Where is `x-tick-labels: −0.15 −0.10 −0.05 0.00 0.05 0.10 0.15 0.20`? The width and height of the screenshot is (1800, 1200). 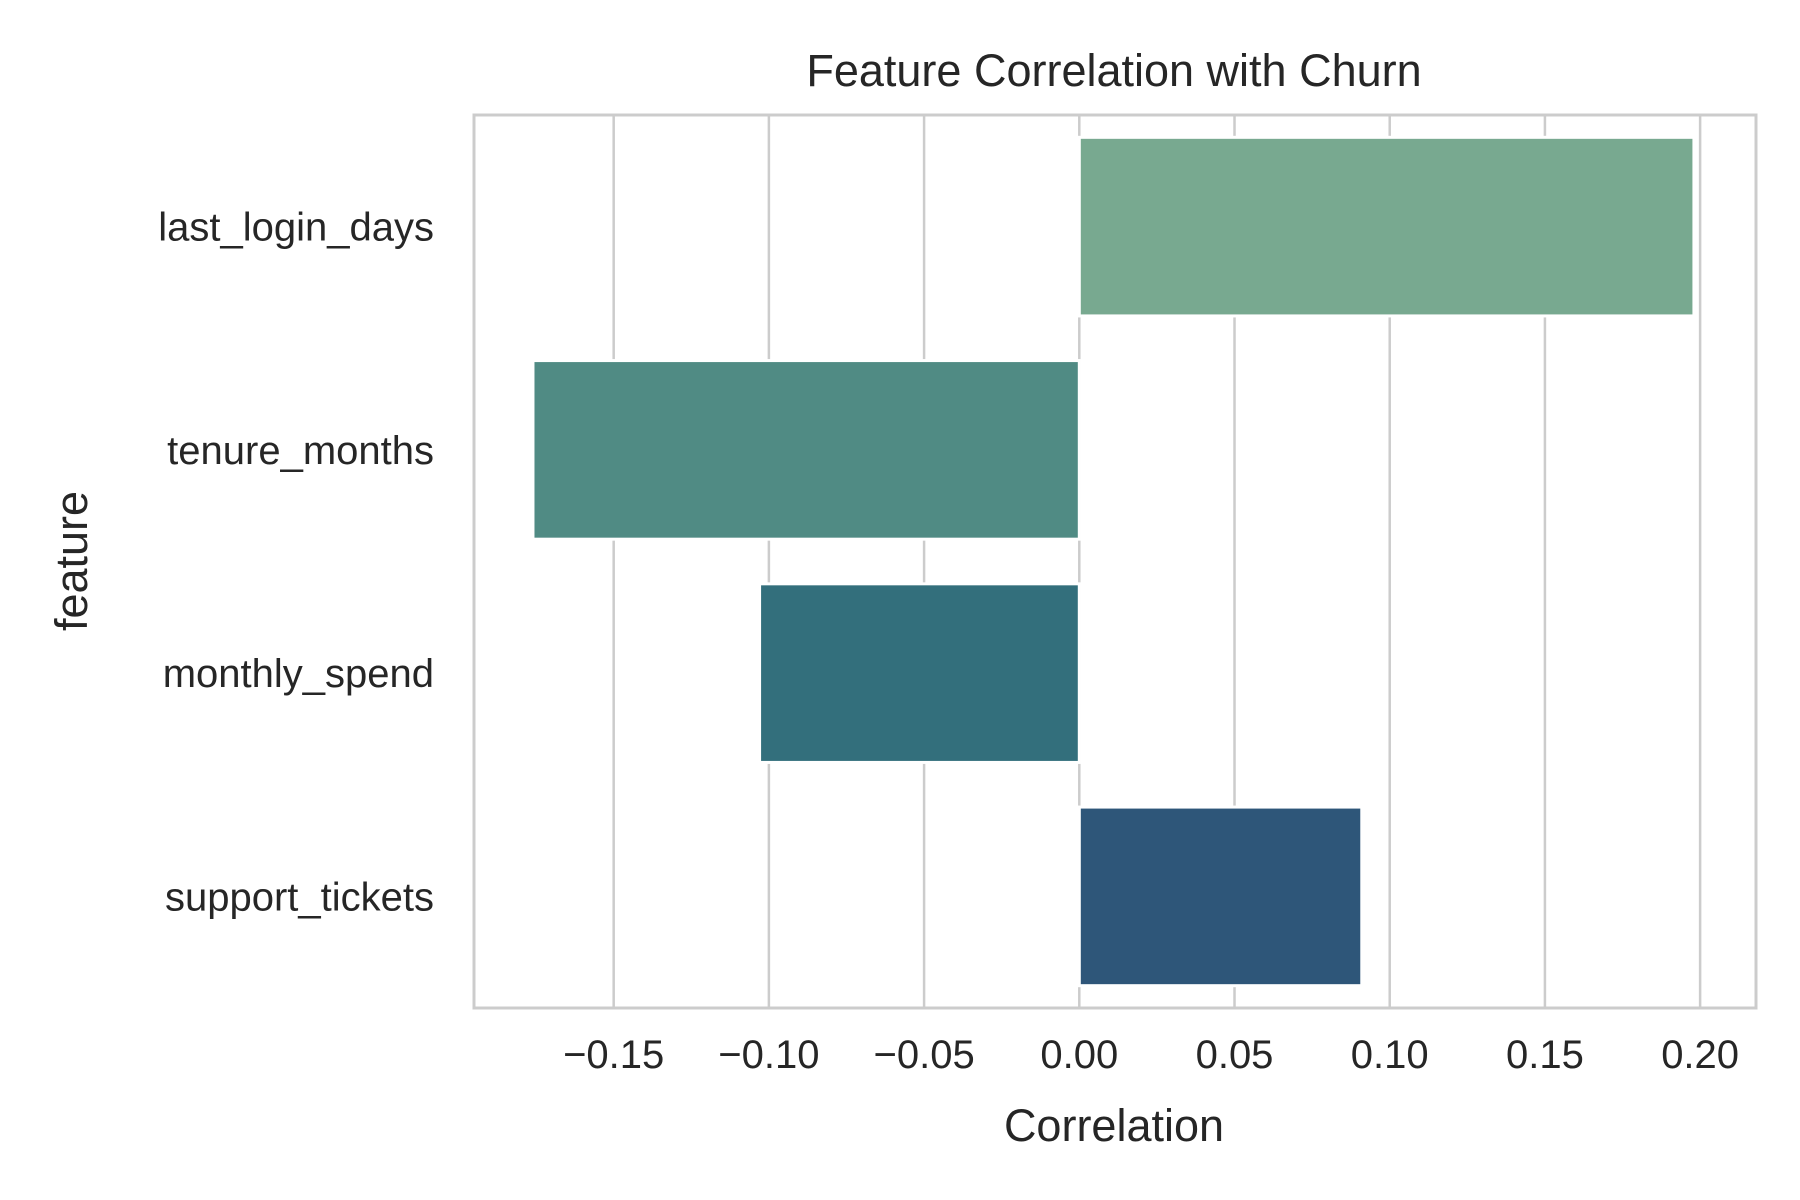
x-tick-labels: −0.15 −0.10 −0.05 0.00 0.05 0.10 0.15 0.20 is located at coordinates (1151, 1055).